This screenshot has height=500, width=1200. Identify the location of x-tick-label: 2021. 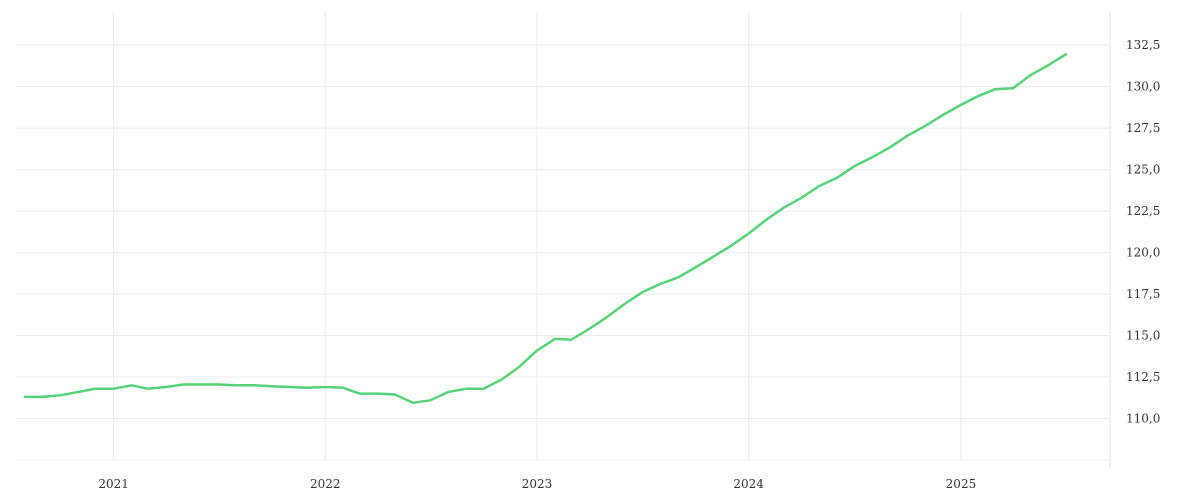
(113, 484).